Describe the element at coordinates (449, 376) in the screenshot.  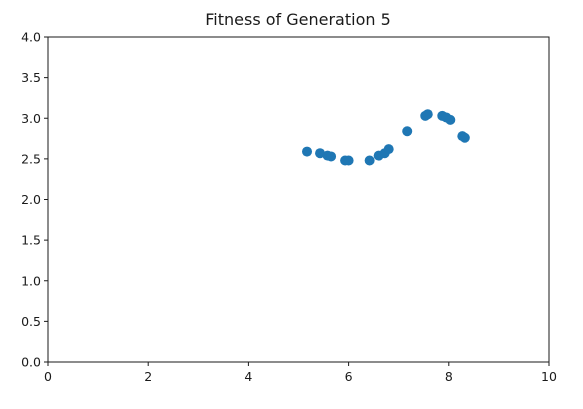
I see `x-tick-label: 8` at that location.